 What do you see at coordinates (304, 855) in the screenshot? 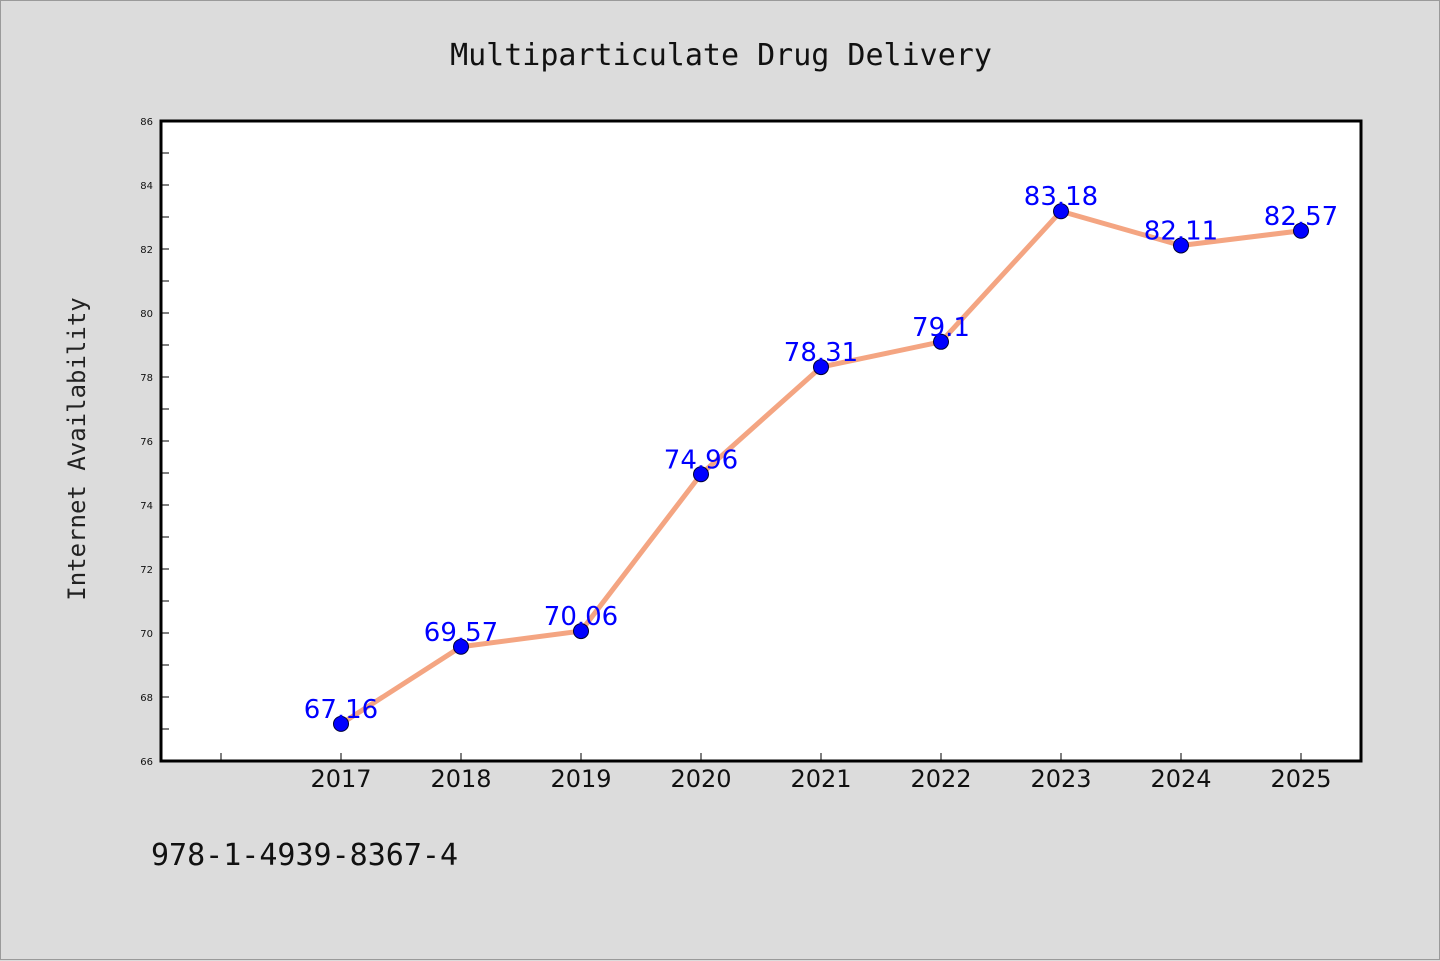
I see `isbn-text: 978-1-4939-8367-4` at bounding box center [304, 855].